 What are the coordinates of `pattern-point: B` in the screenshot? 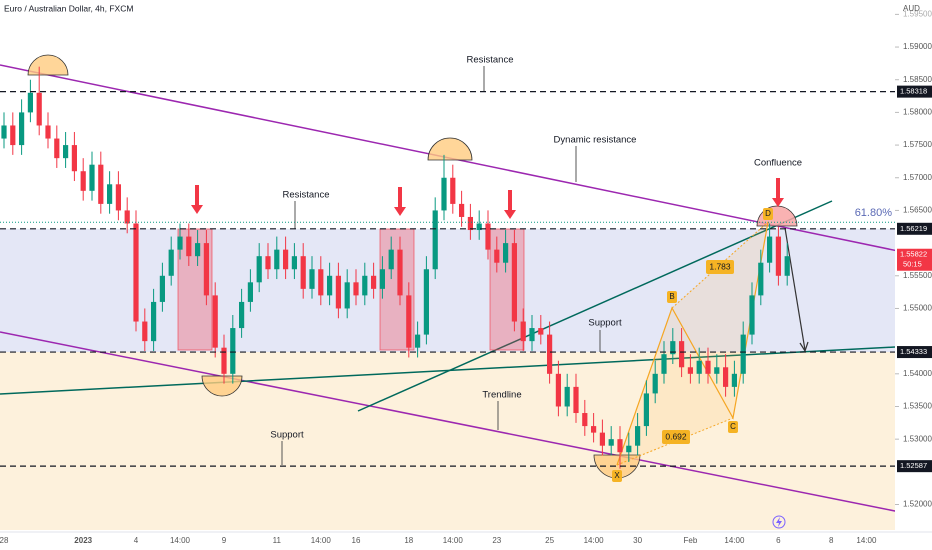 It's located at (671, 296).